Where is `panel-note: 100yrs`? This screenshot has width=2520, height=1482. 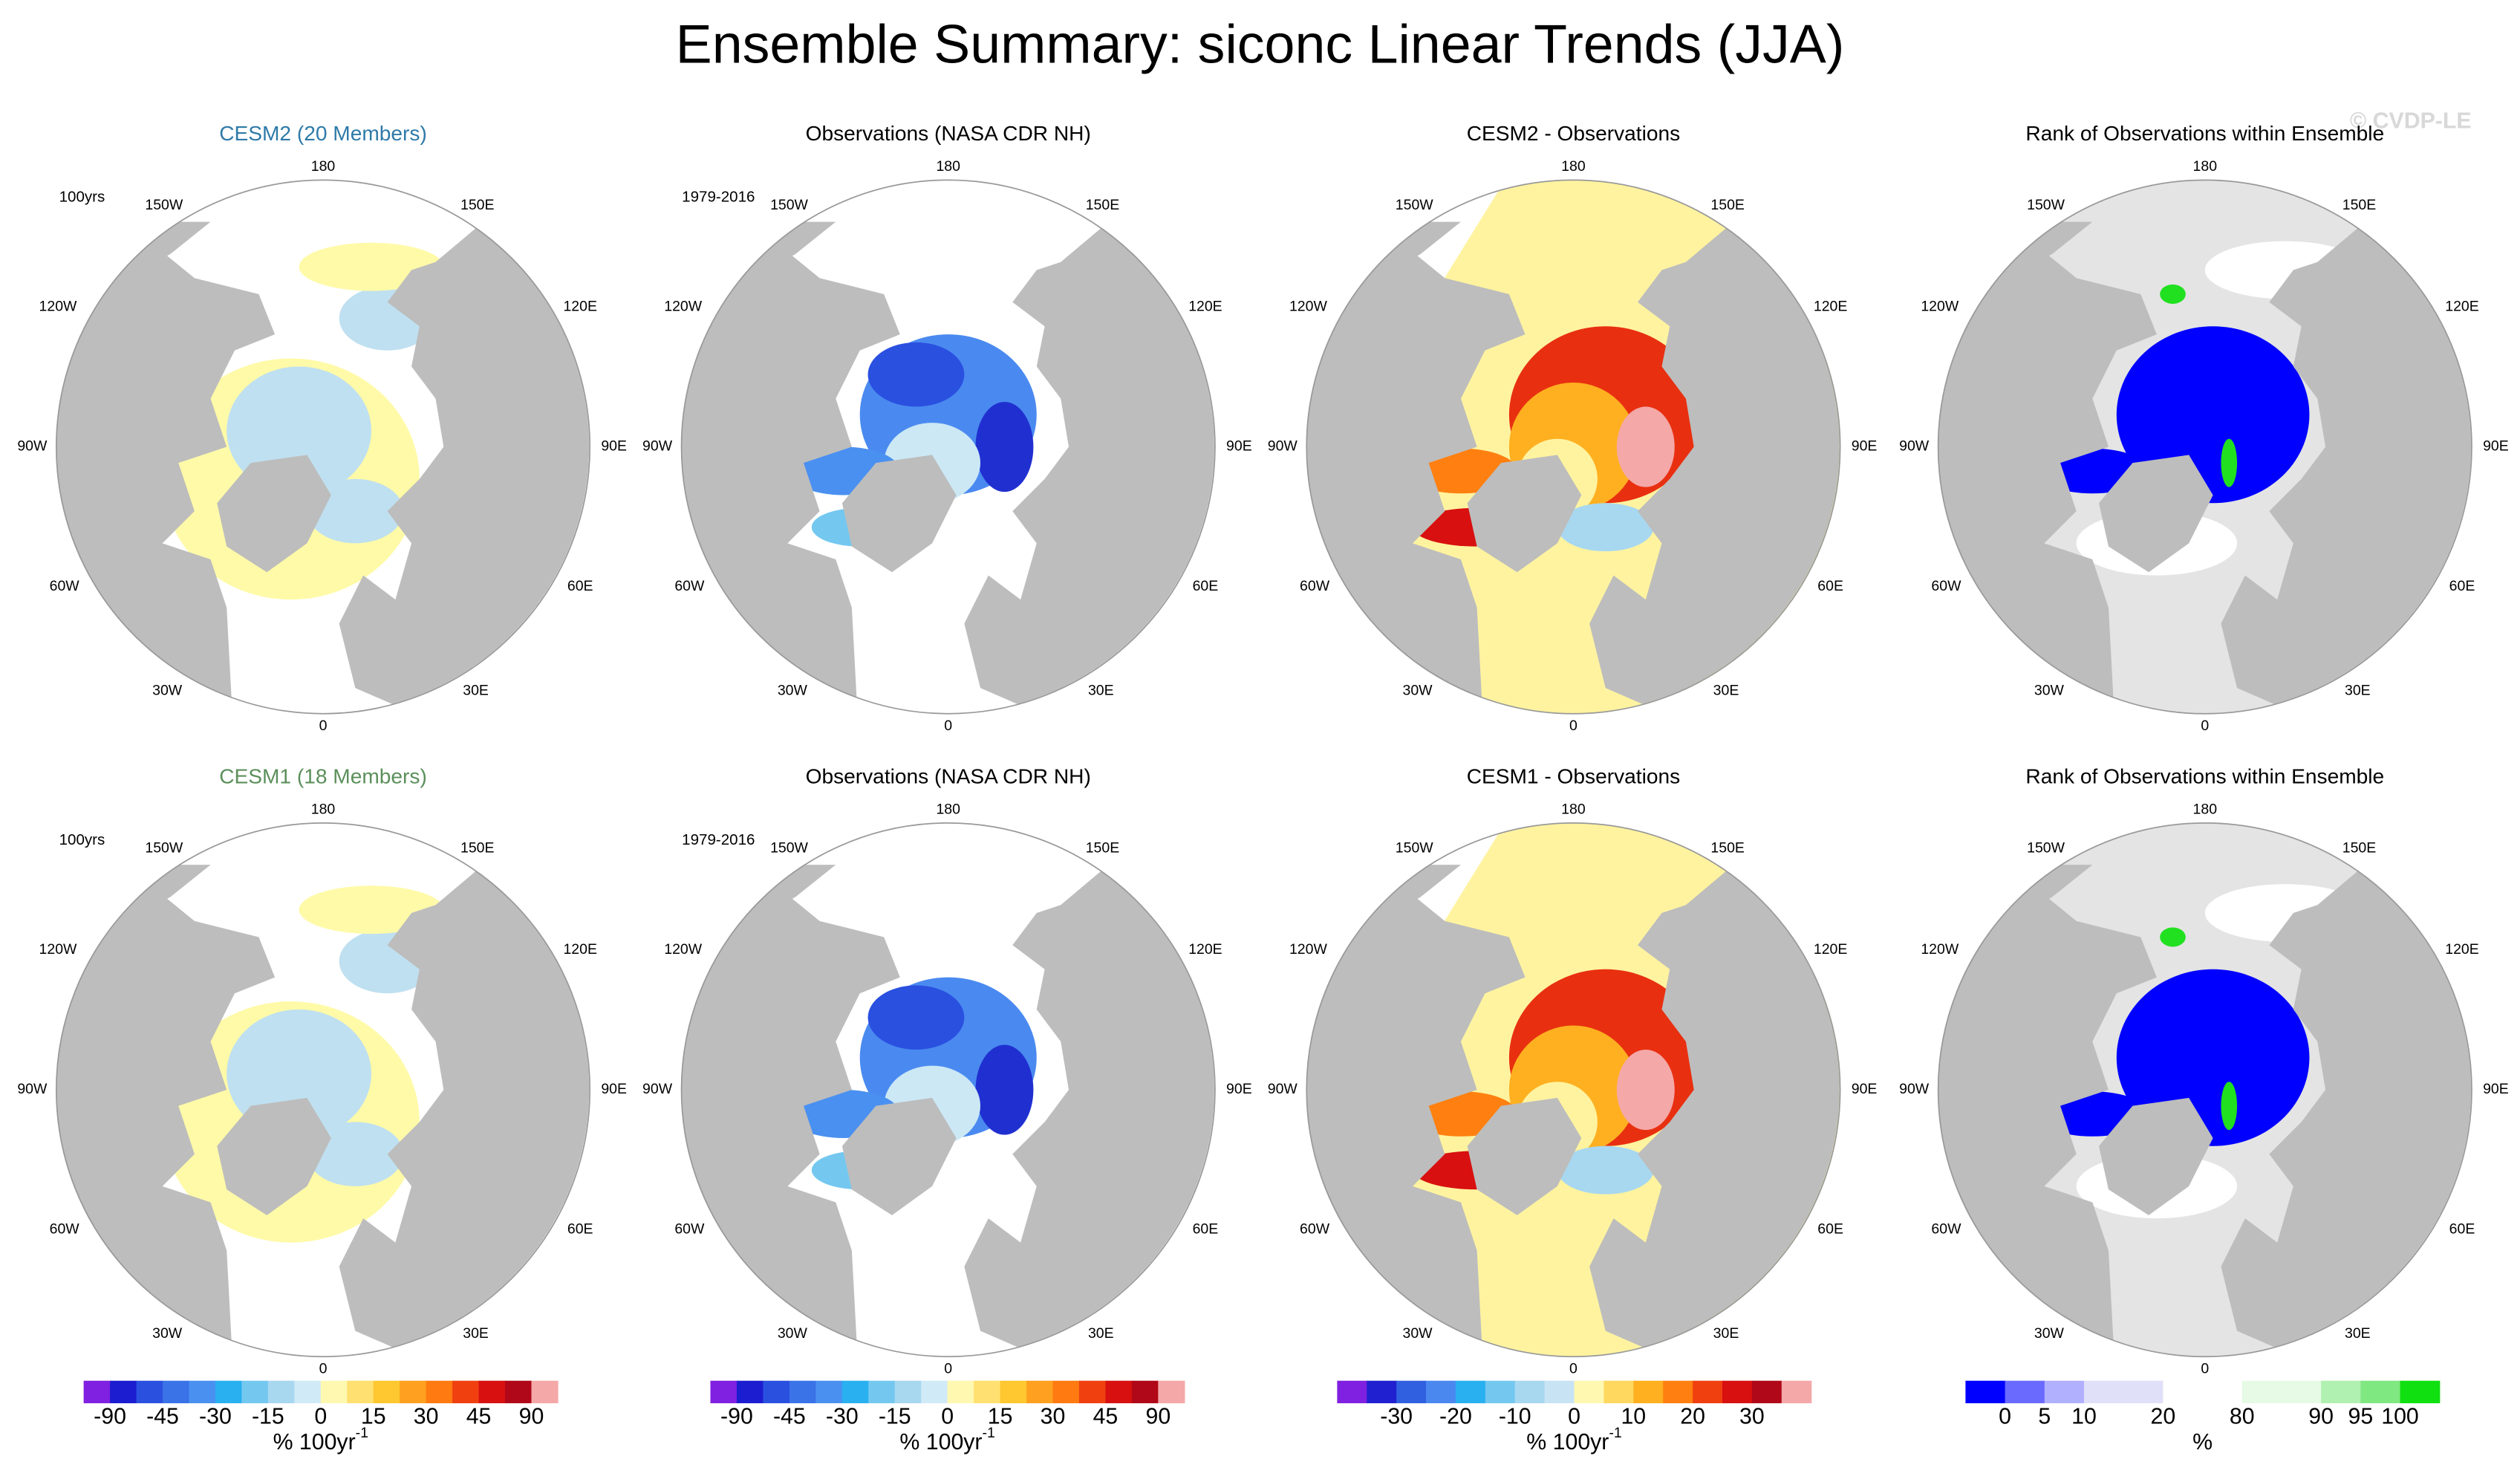
panel-note: 100yrs is located at coordinates (82, 840).